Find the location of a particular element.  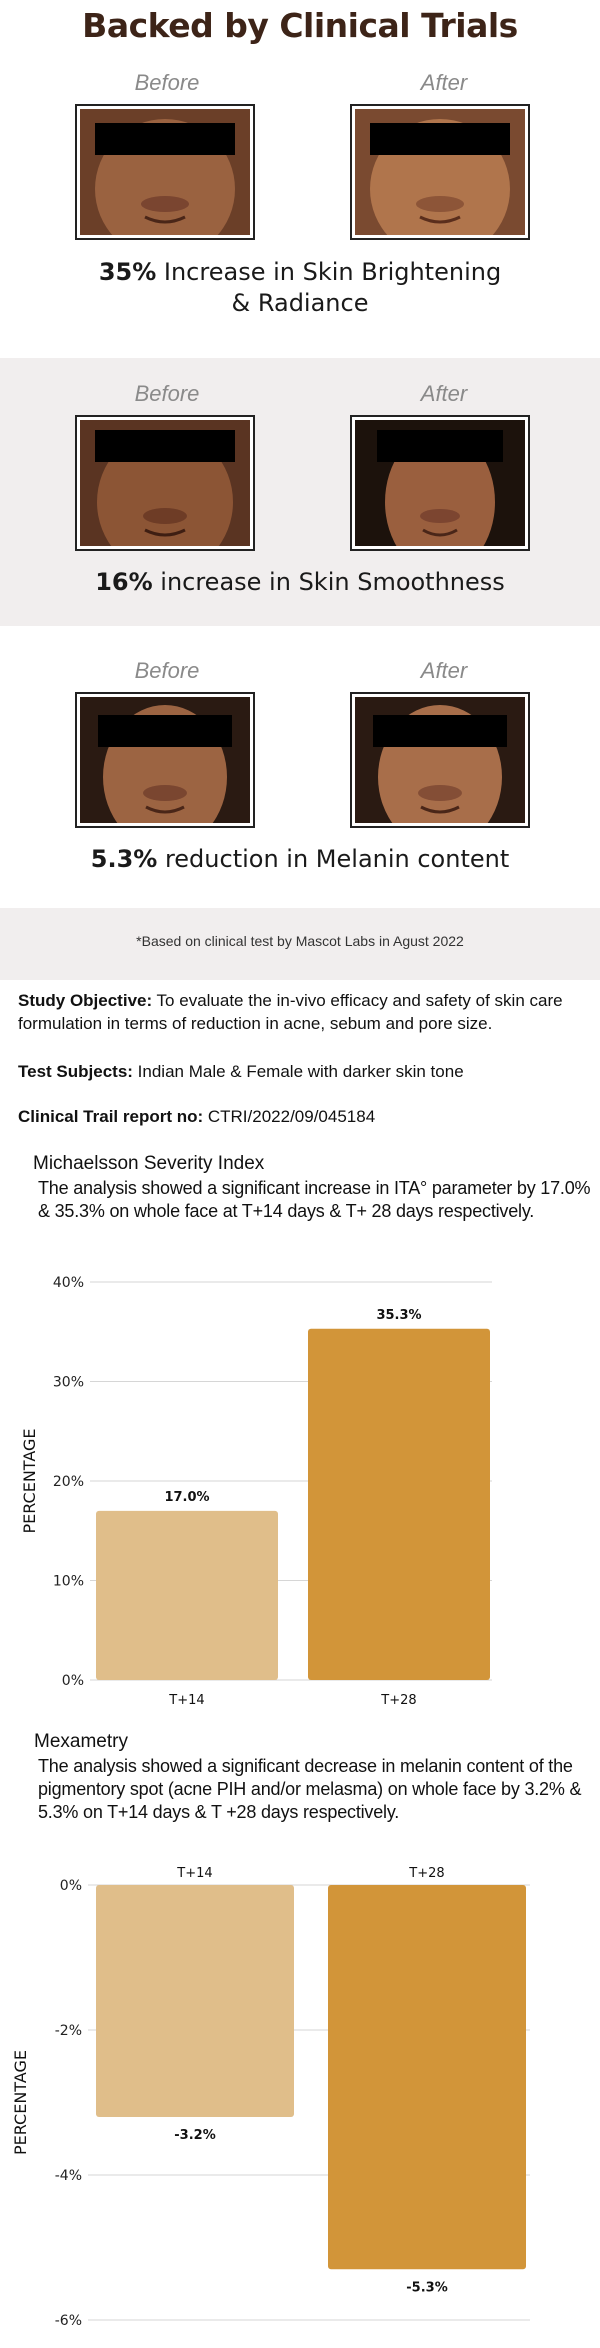

footnote-band is located at coordinates (300, 944).